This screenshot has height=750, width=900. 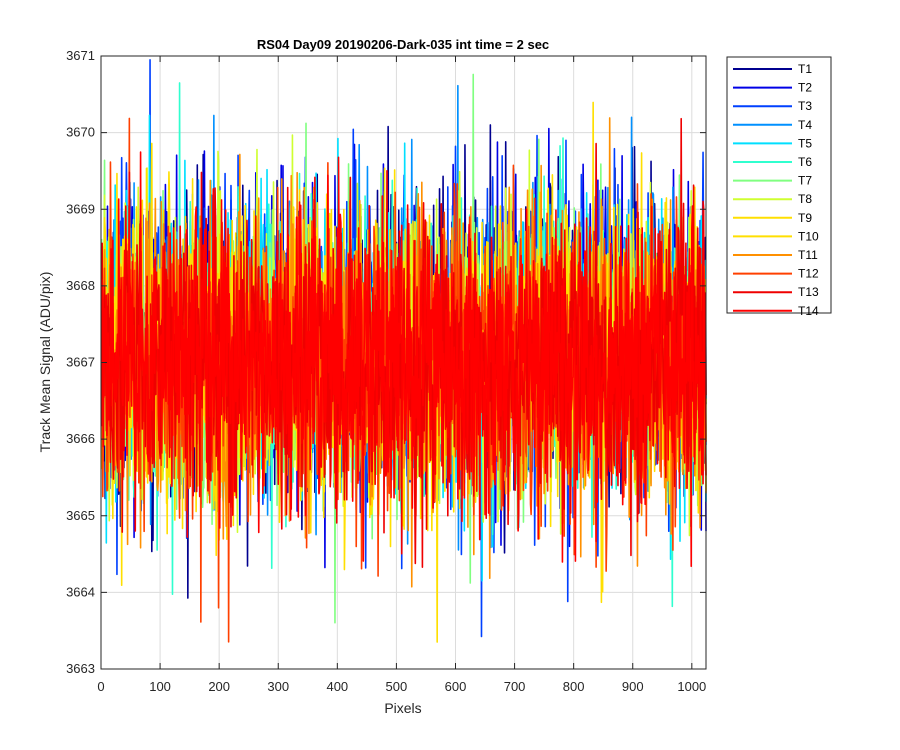 I want to click on legend: T1 T2 T3 T4 T5 T6 T7 T8 T9 T10 T11 T12 T13 T14, so click(x=776, y=190).